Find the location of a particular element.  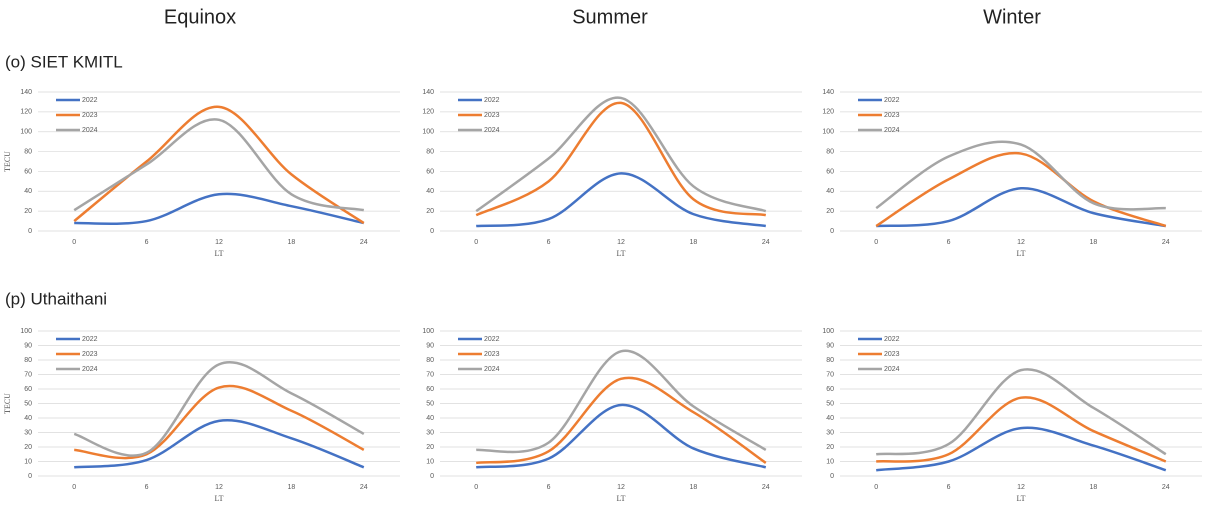

y-tick-label: 30 is located at coordinates (430, 432).